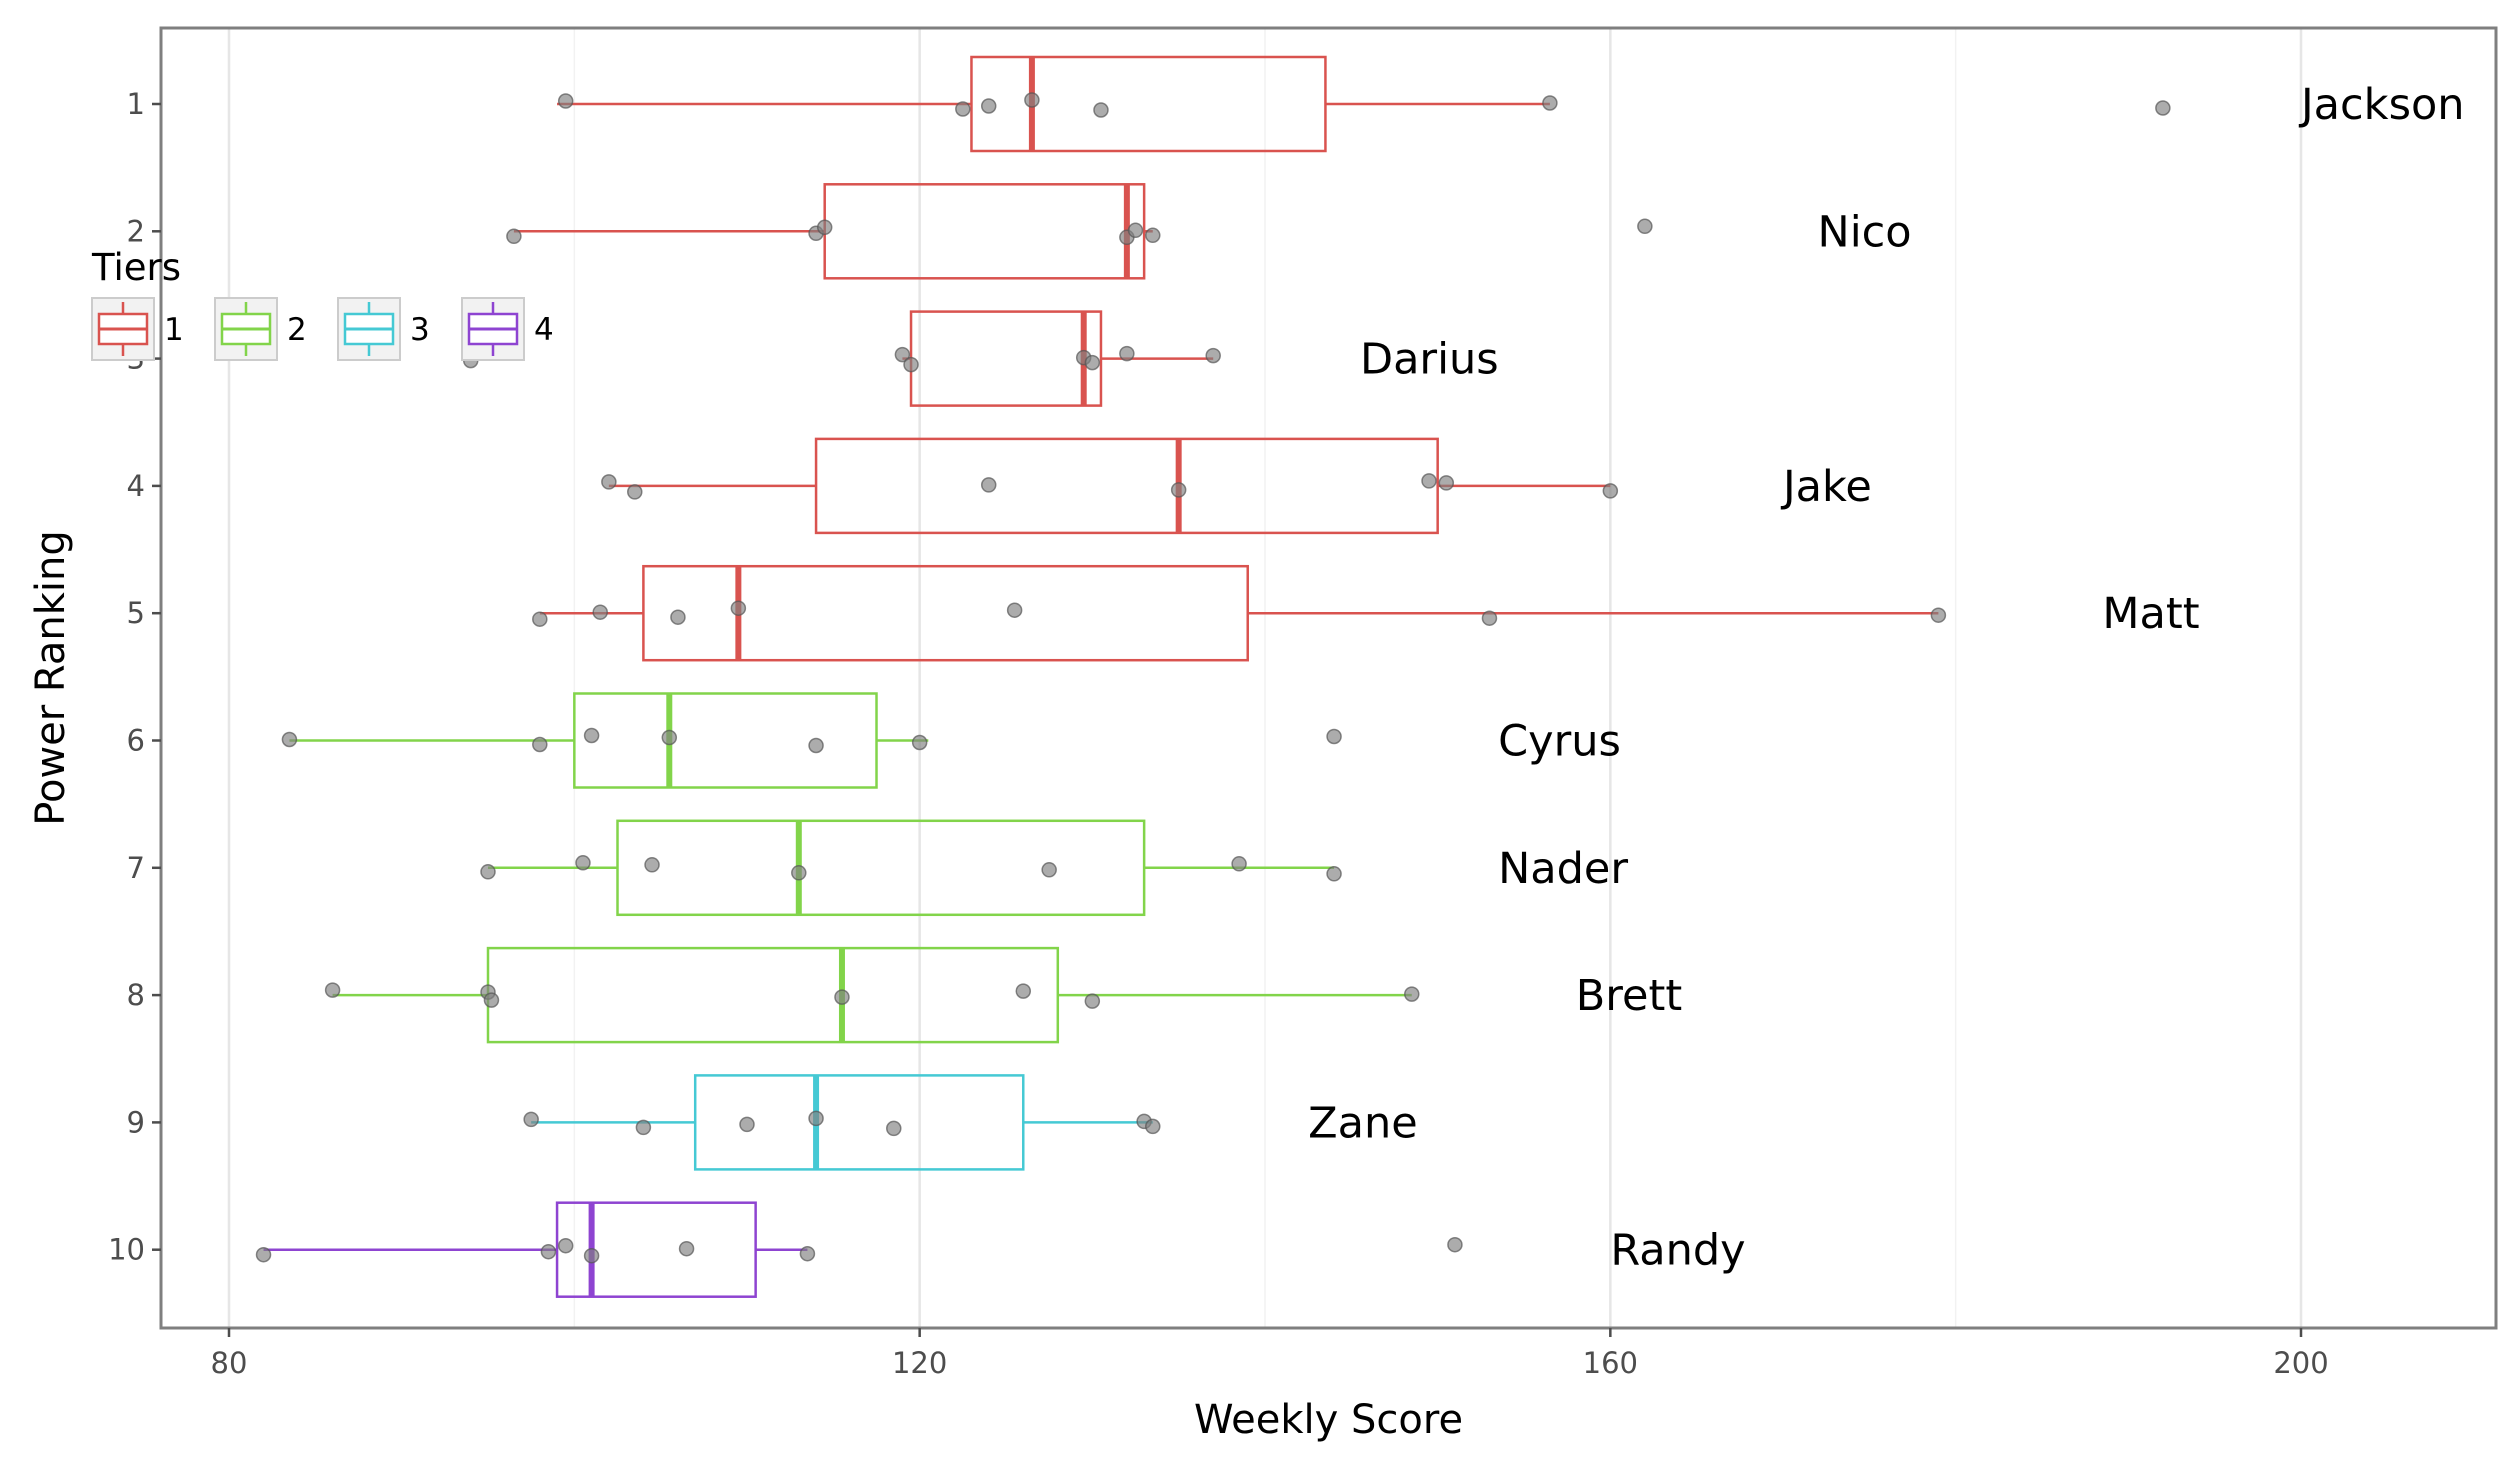 Image resolution: width=2515 pixels, height=1473 pixels. Describe the element at coordinates (919, 1363) in the screenshot. I see `x-tick-label: 120` at that location.